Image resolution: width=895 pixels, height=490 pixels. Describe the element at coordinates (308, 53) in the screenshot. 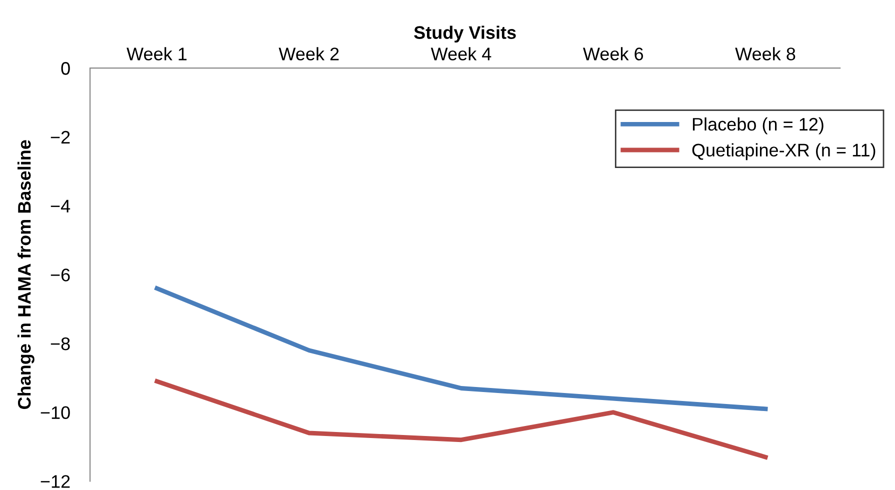

I see `x-tick-label: Week 2` at that location.